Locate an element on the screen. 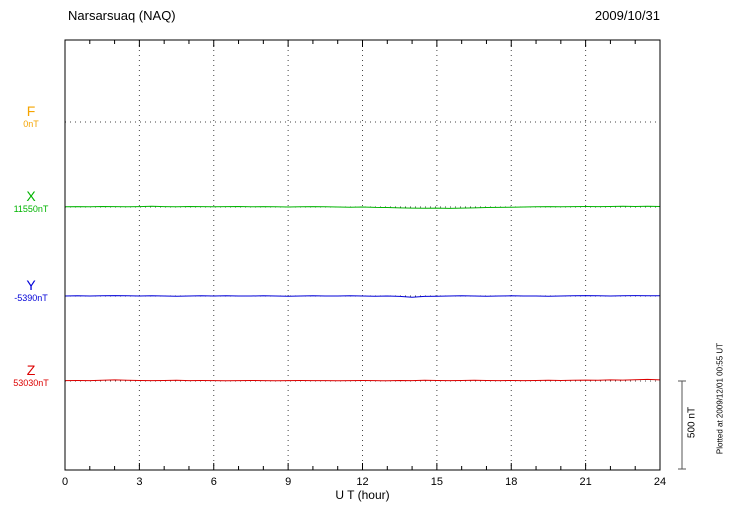 The width and height of the screenshot is (730, 520). x-tick-label: 18 is located at coordinates (511, 482).